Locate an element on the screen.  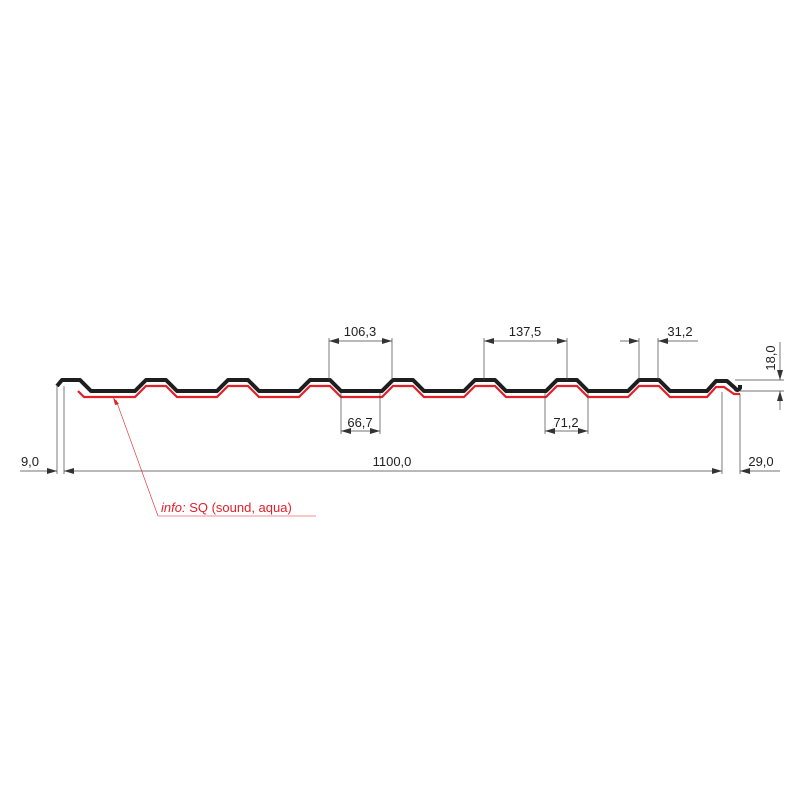
dim-width: 9,0 1100,0 29,0 is located at coordinates (400, 430).